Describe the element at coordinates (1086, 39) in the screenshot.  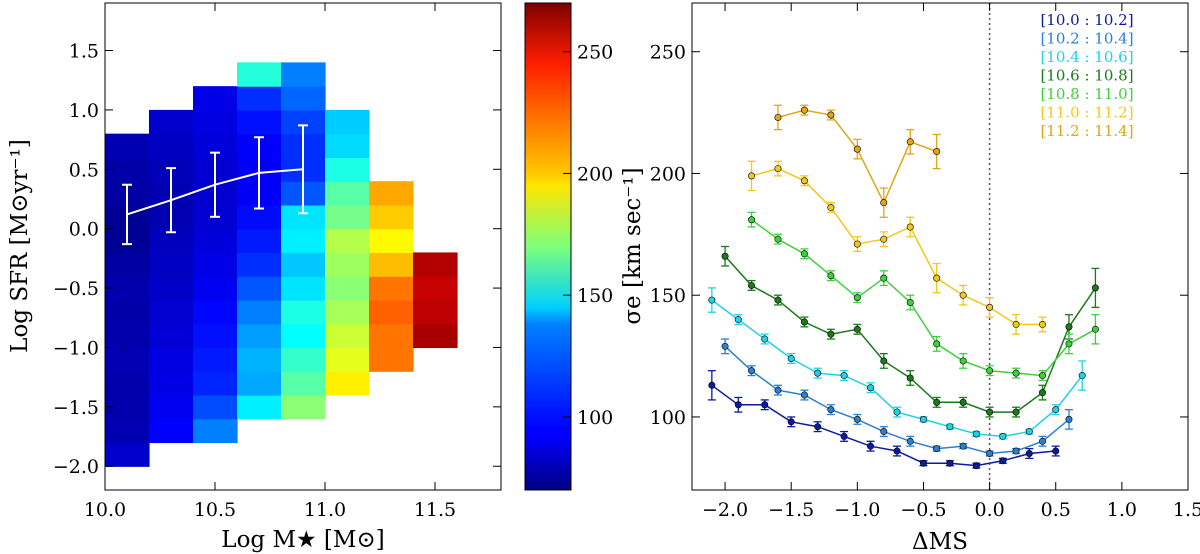
I see `legend-entry: [10.2 : 10.4]` at that location.